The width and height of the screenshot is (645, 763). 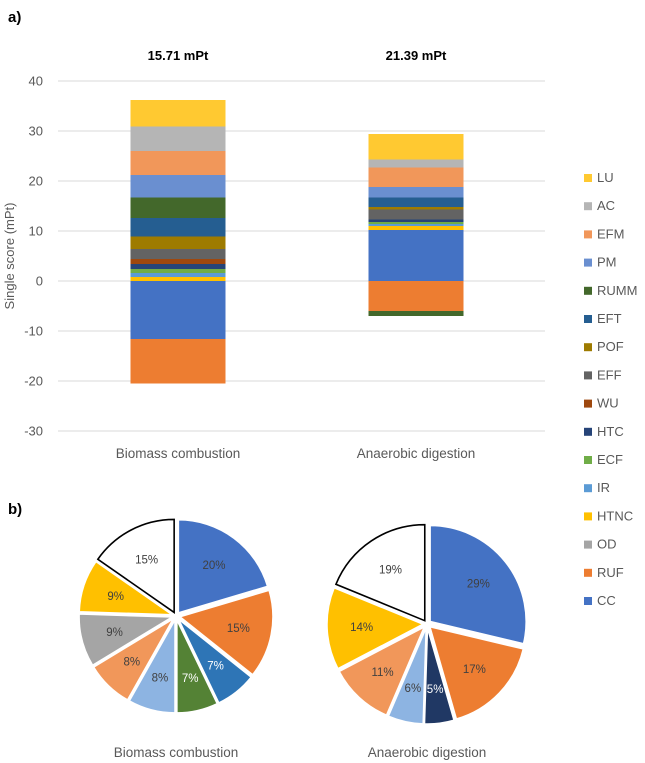 I want to click on pie-chart-biomass-combustion: 20% 15% 7% 7% 8% 8% 9% 9% 15% Biomass combustion, so click(x=176, y=639).